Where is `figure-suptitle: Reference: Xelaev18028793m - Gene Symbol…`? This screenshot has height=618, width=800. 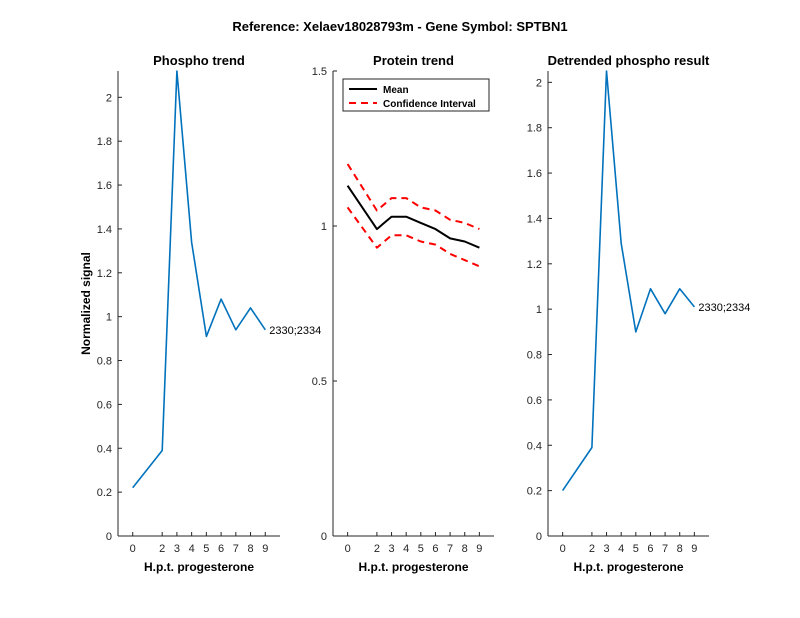
figure-suptitle: Reference: Xelaev18028793m - Gene Symbol… is located at coordinates (399, 26).